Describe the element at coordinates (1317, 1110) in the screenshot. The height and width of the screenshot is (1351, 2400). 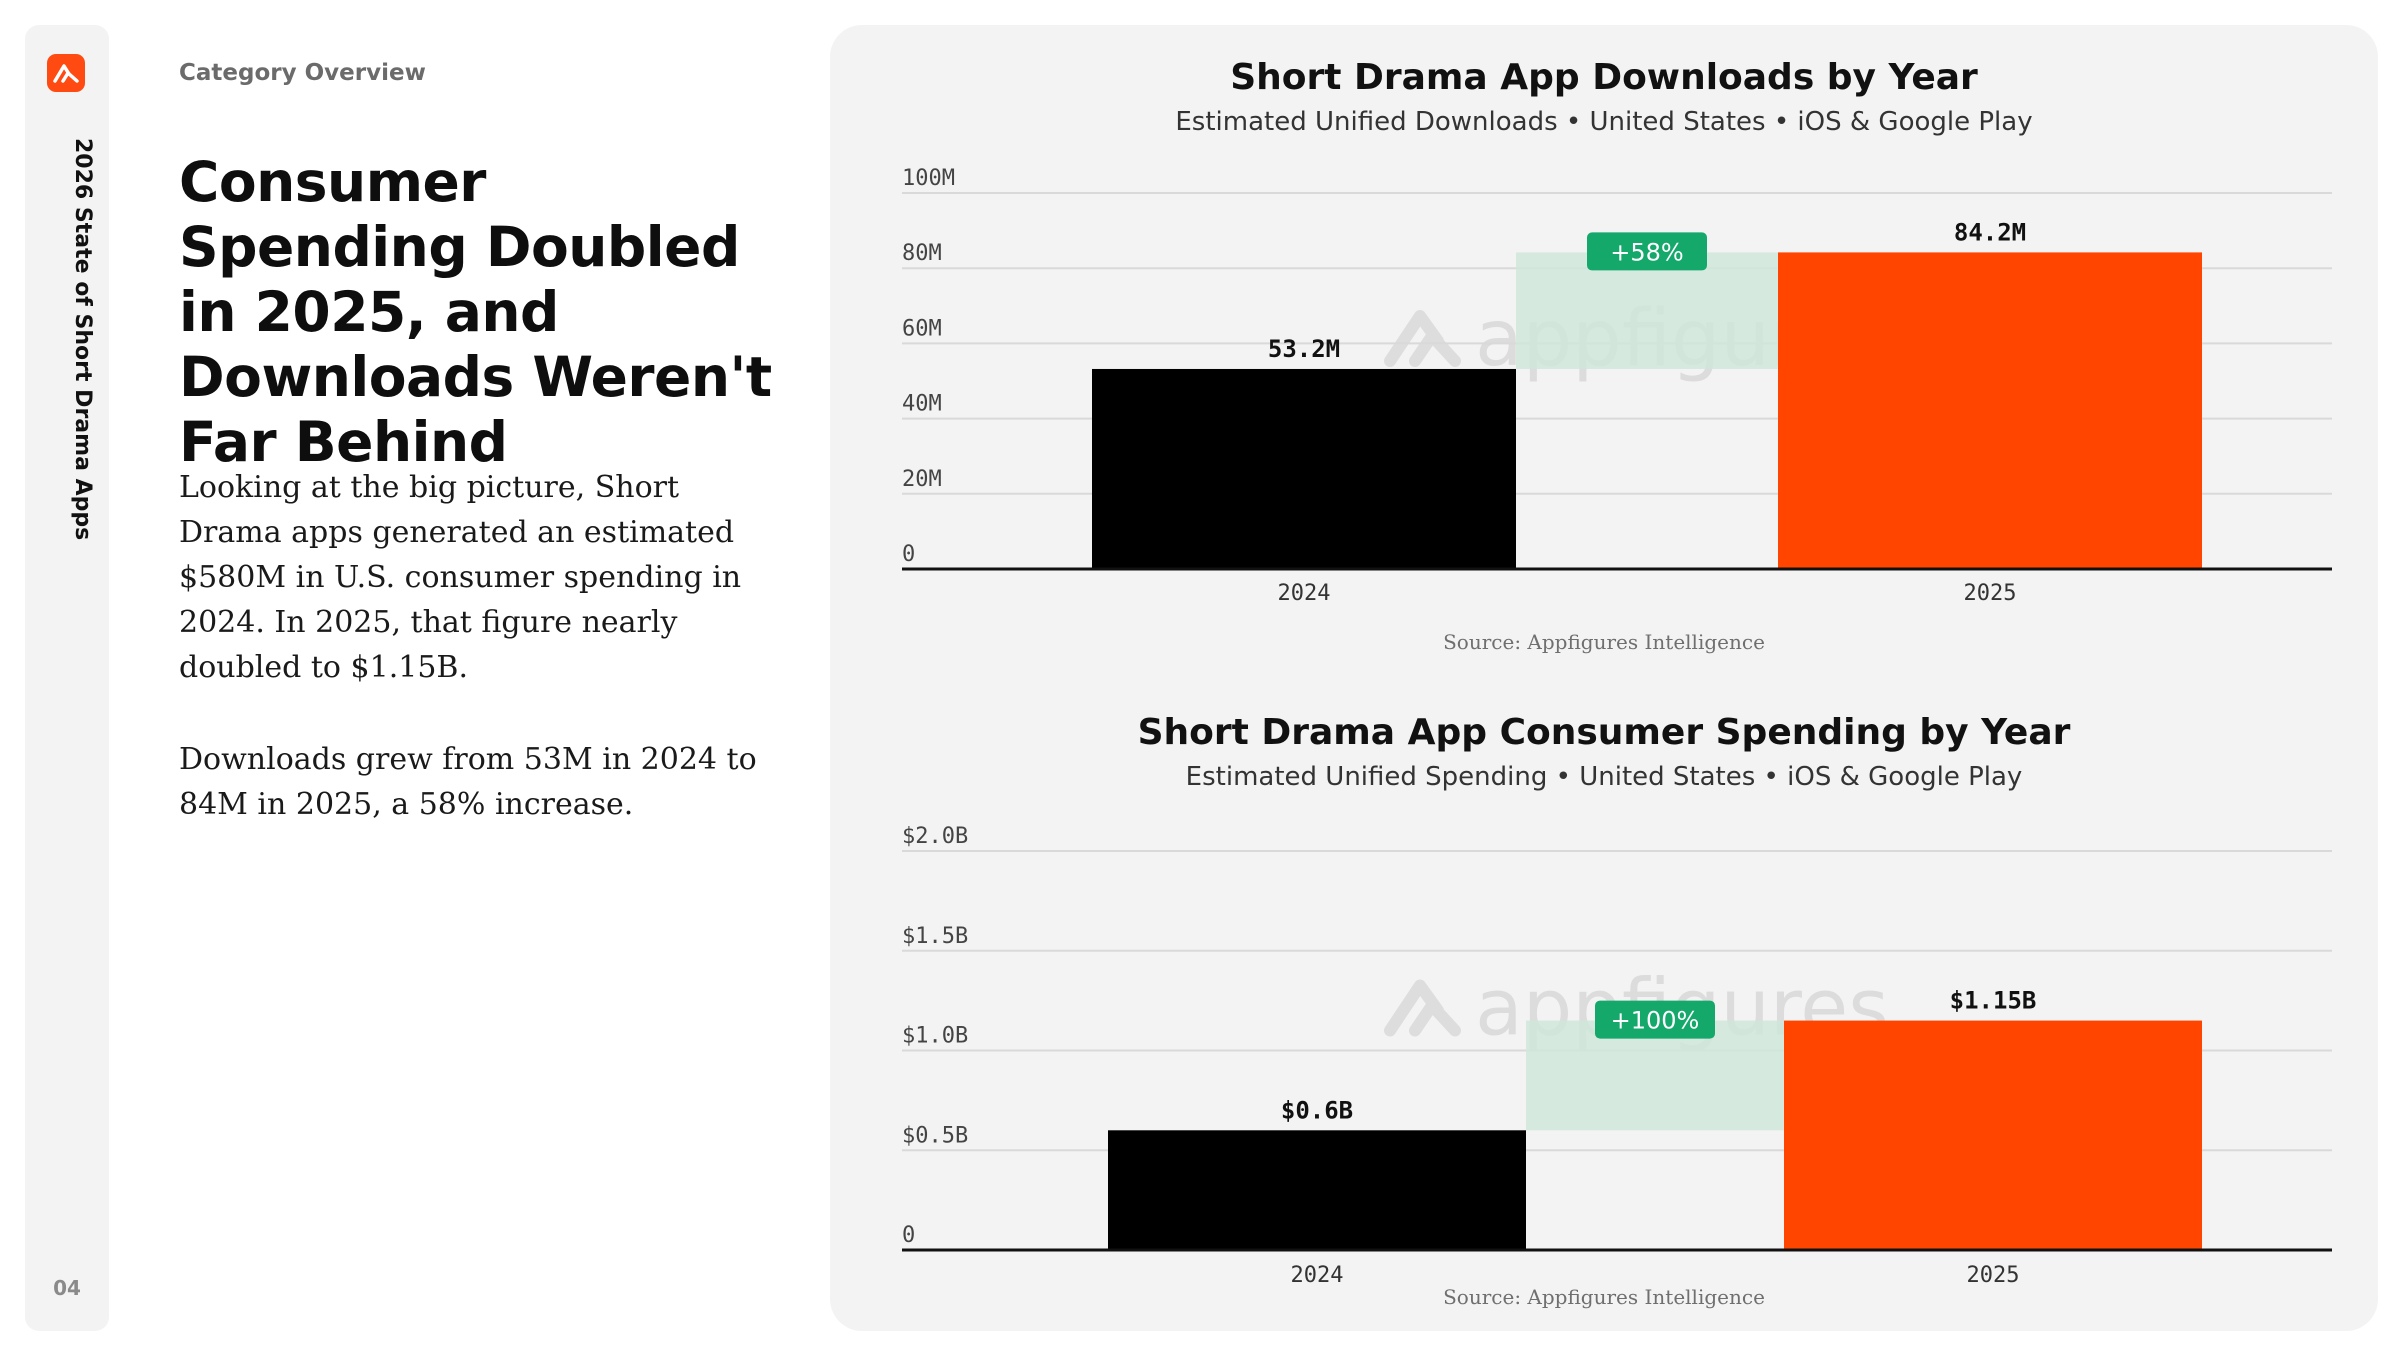
I see `data-label: $0.6B` at that location.